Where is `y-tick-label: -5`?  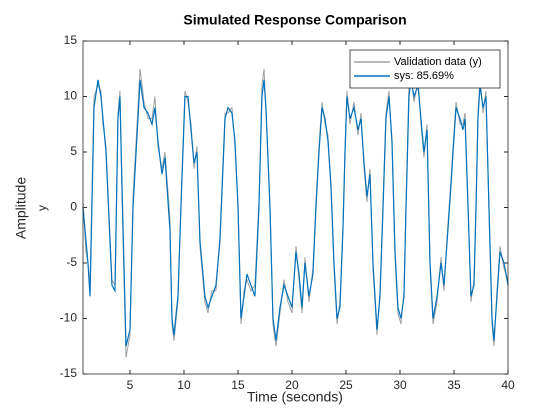 y-tick-label: -5 is located at coordinates (71, 262).